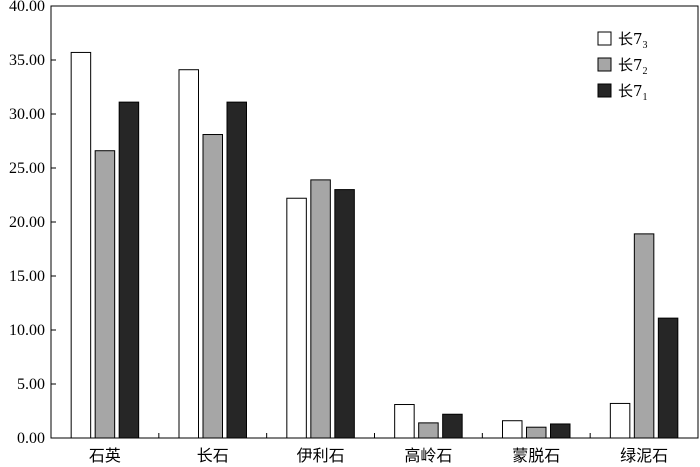  What do you see at coordinates (428, 455) in the screenshot?
I see `x-category-label: 高岭石` at bounding box center [428, 455].